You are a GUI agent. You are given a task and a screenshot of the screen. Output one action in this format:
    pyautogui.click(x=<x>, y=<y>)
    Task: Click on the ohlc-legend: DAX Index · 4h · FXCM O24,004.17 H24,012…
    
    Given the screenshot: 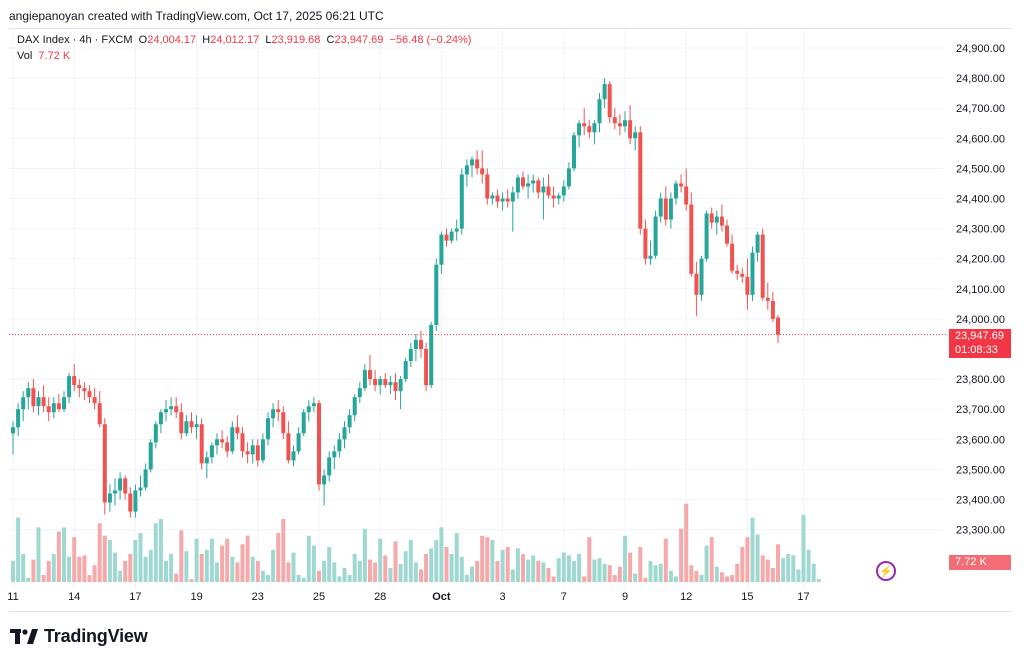 What is the action you would take?
    pyautogui.click(x=244, y=40)
    